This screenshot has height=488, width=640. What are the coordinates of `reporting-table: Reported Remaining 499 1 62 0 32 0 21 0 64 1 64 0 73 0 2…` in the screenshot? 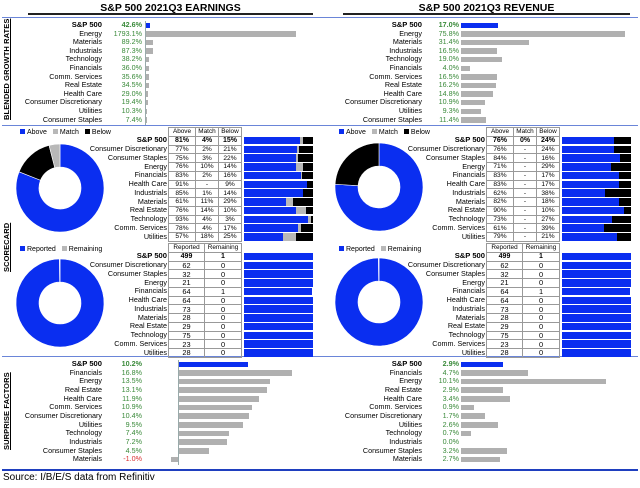 It's located at (523, 300).